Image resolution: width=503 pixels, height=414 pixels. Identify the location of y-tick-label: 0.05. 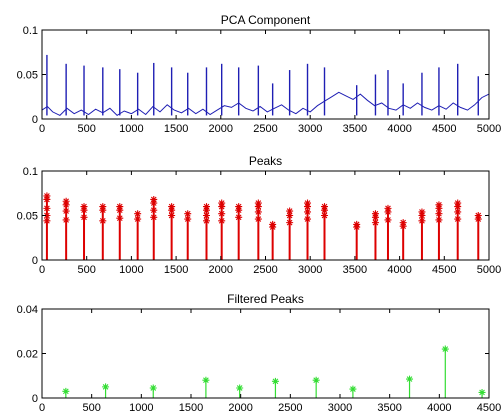
(27, 76).